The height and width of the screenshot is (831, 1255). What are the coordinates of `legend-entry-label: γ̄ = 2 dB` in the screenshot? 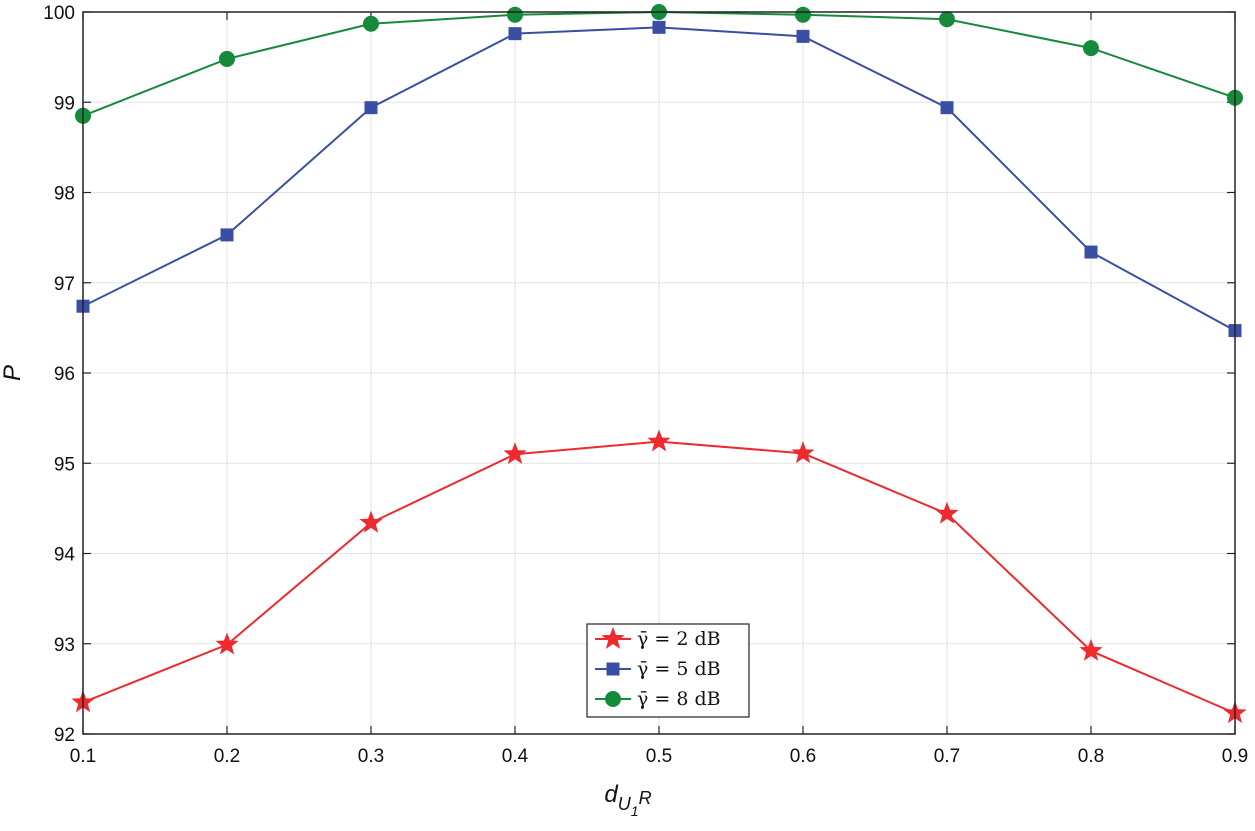 It's located at (679, 639).